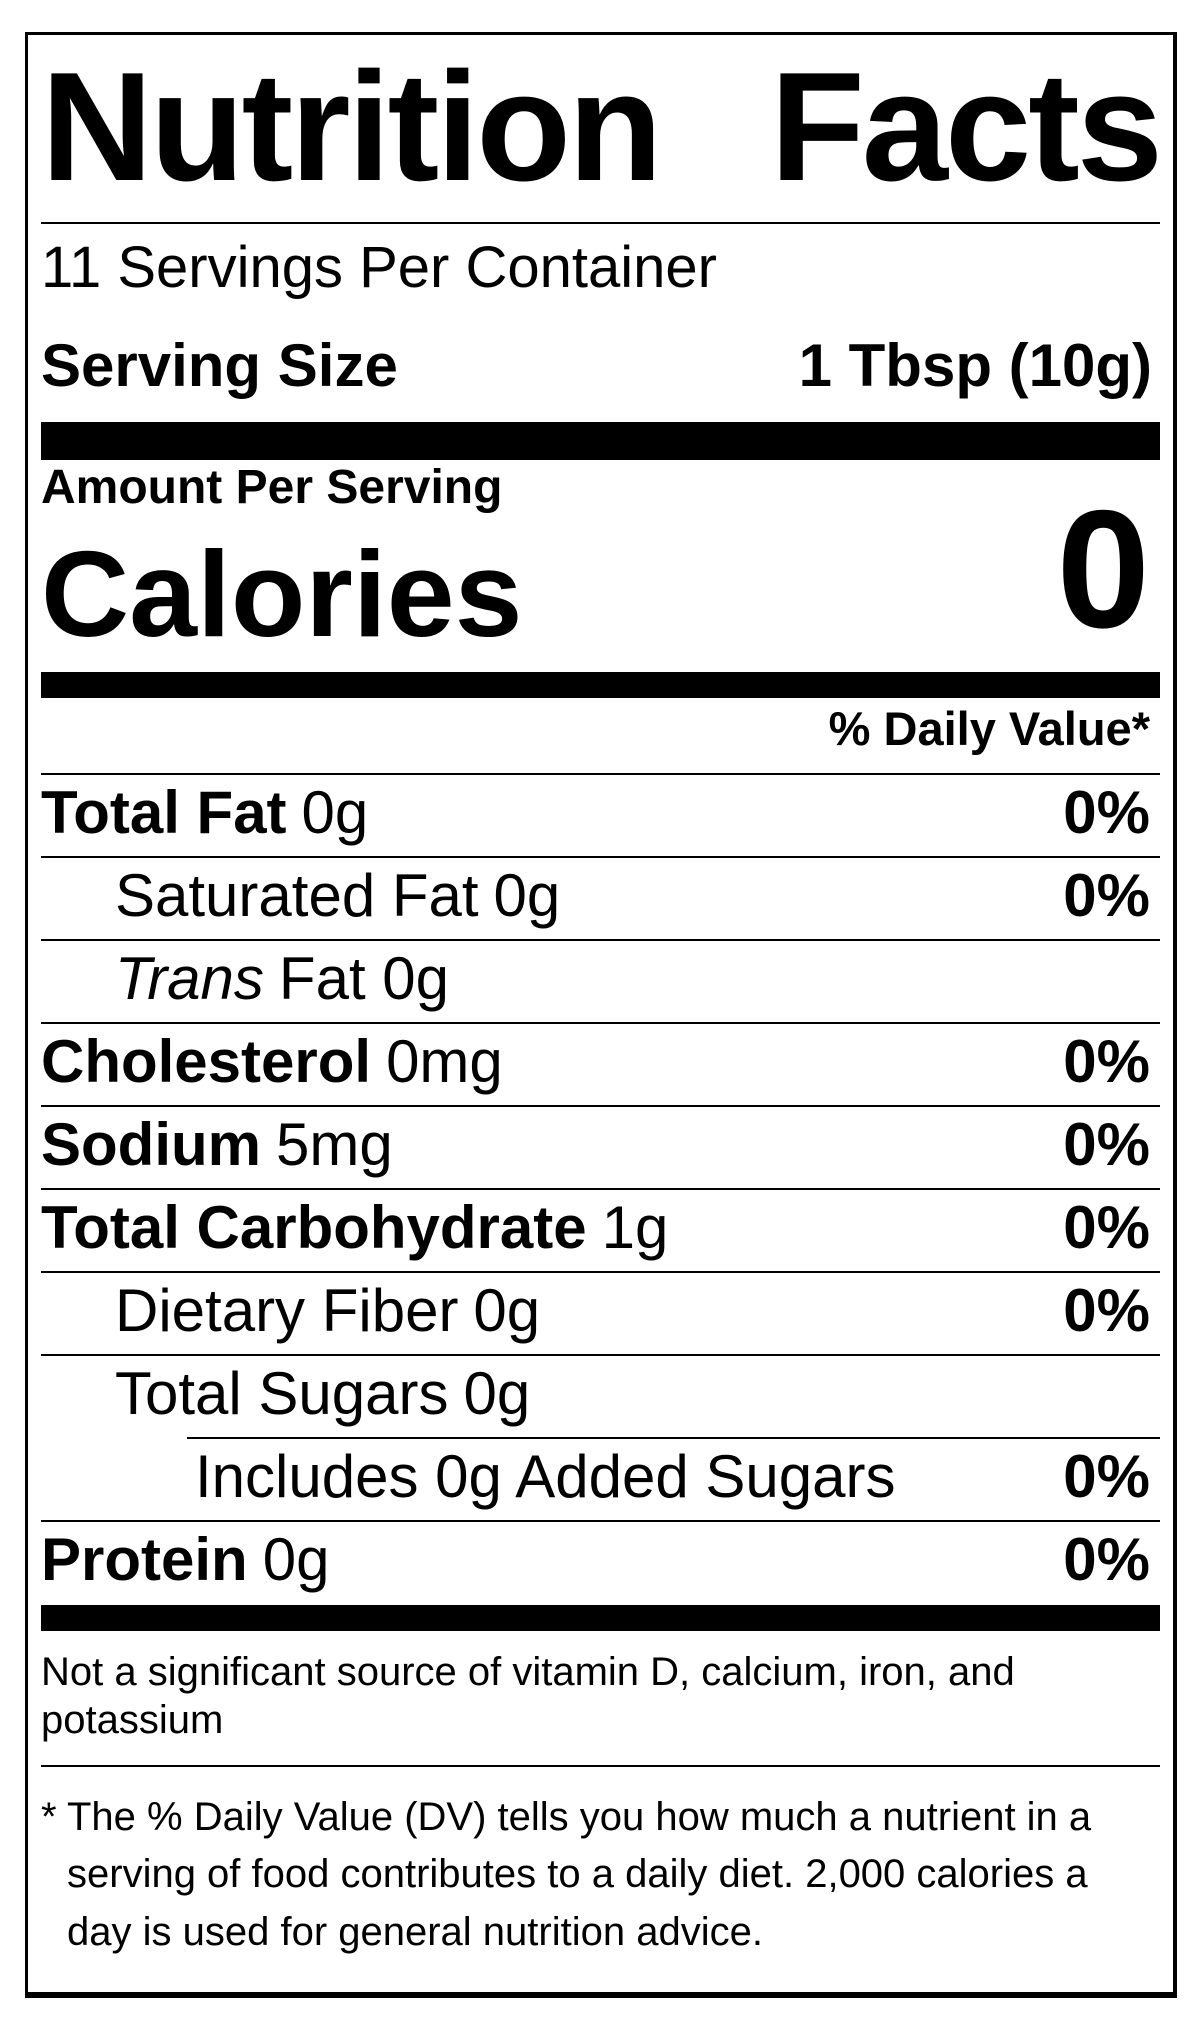  Describe the element at coordinates (1103, 568) in the screenshot. I see `calories-value: 0` at that location.